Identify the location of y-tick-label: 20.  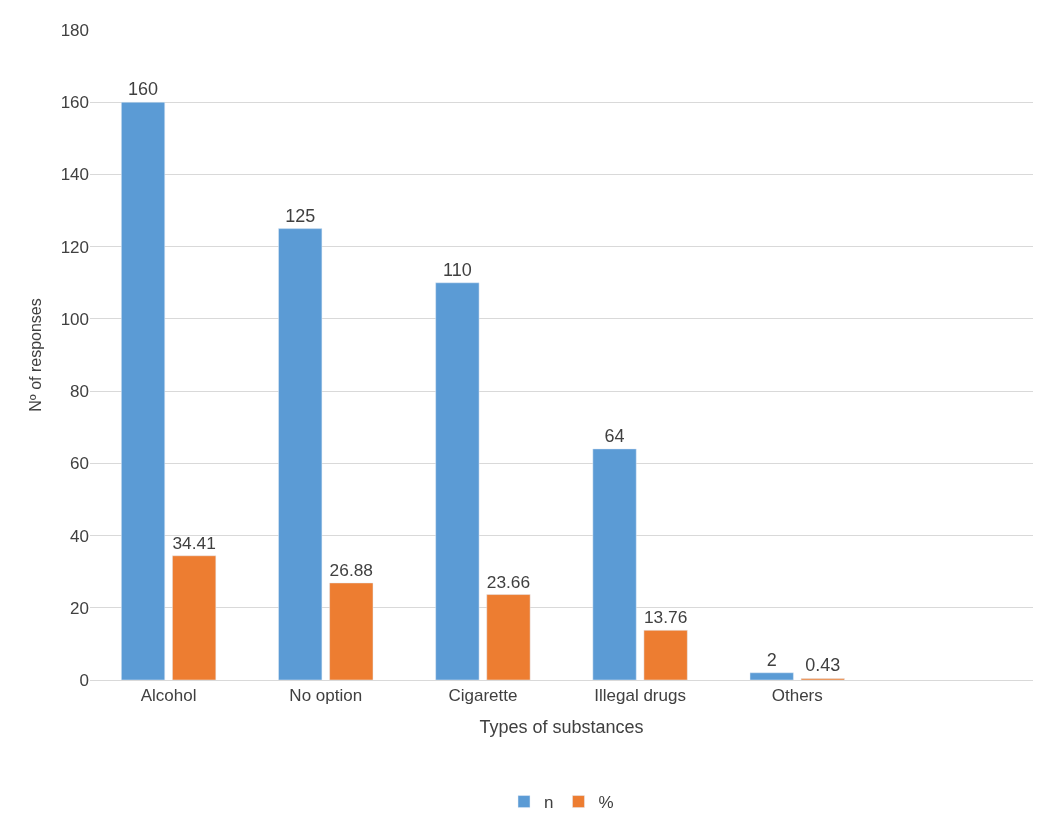
(79, 608).